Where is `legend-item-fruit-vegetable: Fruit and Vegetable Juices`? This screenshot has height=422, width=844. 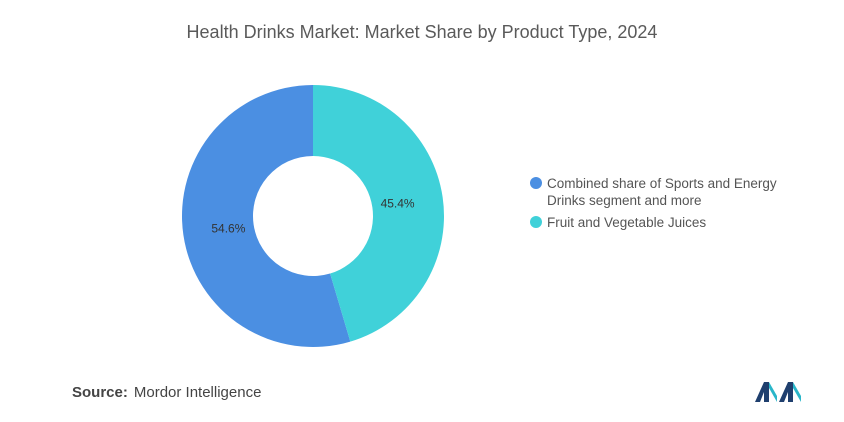
legend-item-fruit-vegetable: Fruit and Vegetable Juices is located at coordinates (665, 222).